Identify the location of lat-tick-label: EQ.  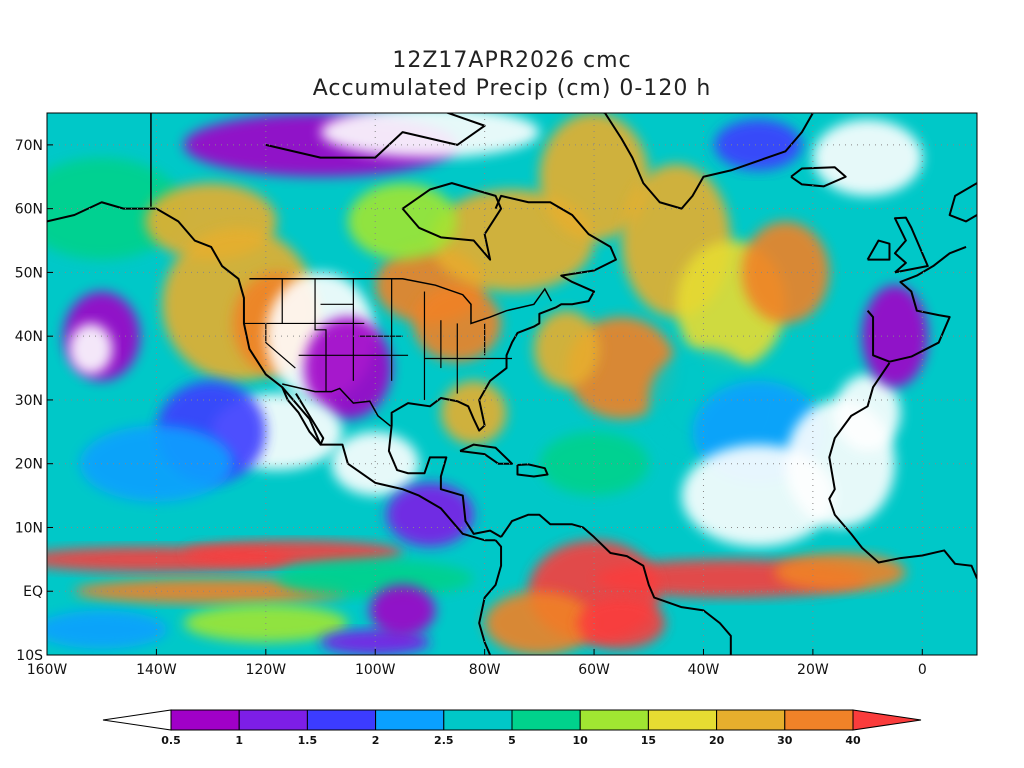
(33, 592).